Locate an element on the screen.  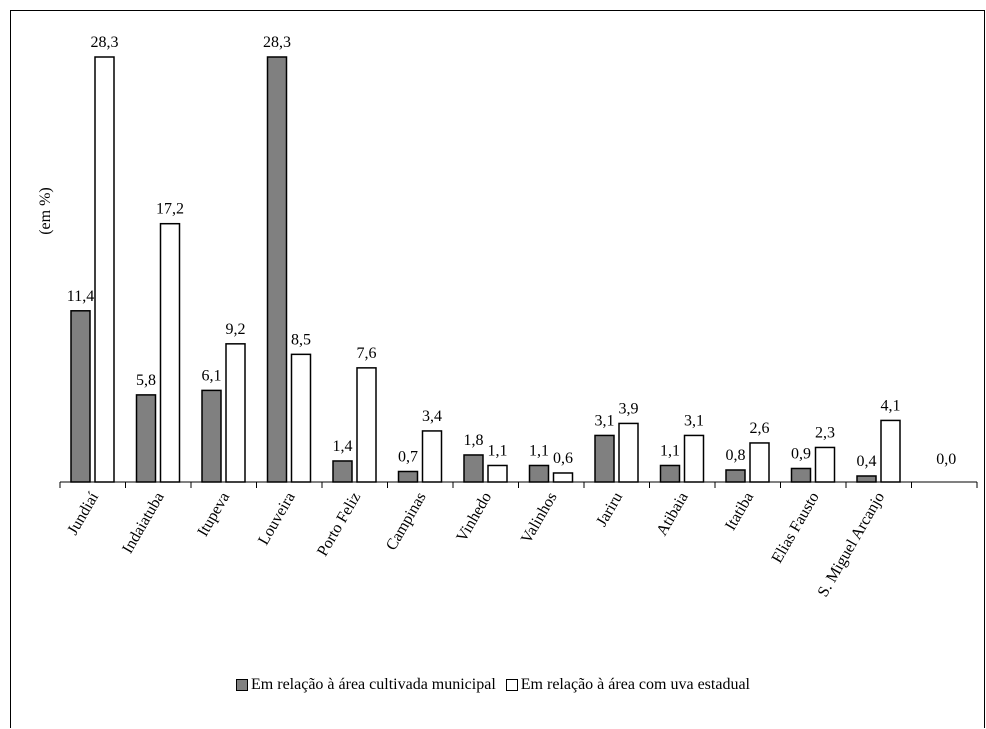
x-tick-label: Jundiaí is located at coordinates (83, 513).